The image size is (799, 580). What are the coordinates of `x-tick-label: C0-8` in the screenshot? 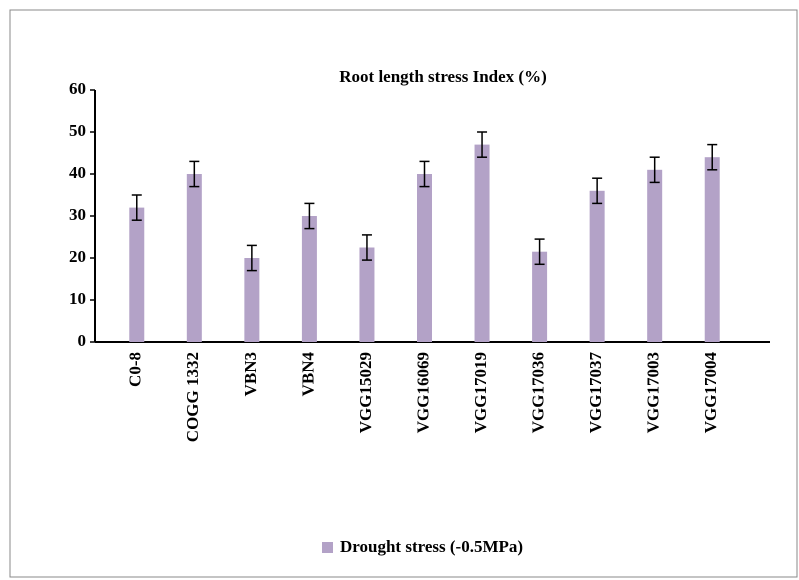 It's located at (135, 369).